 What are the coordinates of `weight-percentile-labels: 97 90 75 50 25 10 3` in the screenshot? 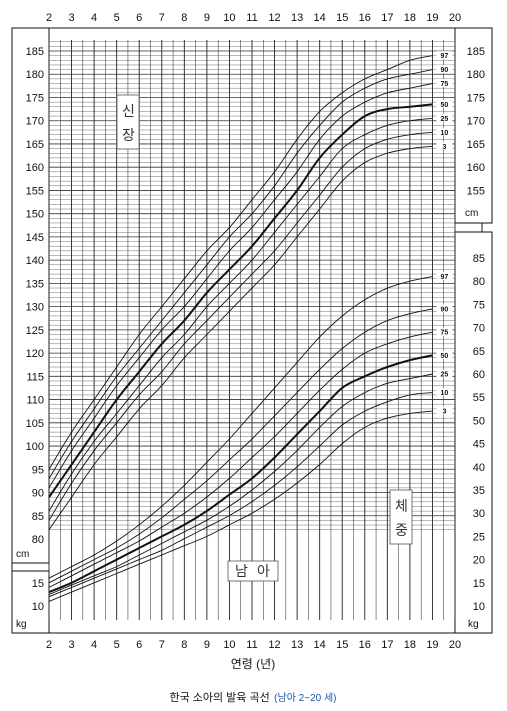 It's located at (444, 344).